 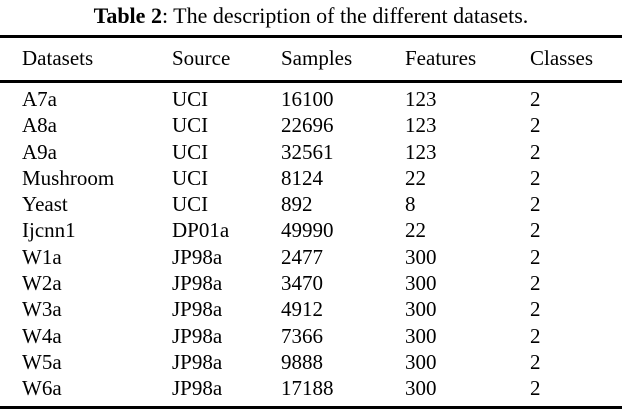 I want to click on table-row: W5a JP98a 9888 300 2, so click(x=311, y=362).